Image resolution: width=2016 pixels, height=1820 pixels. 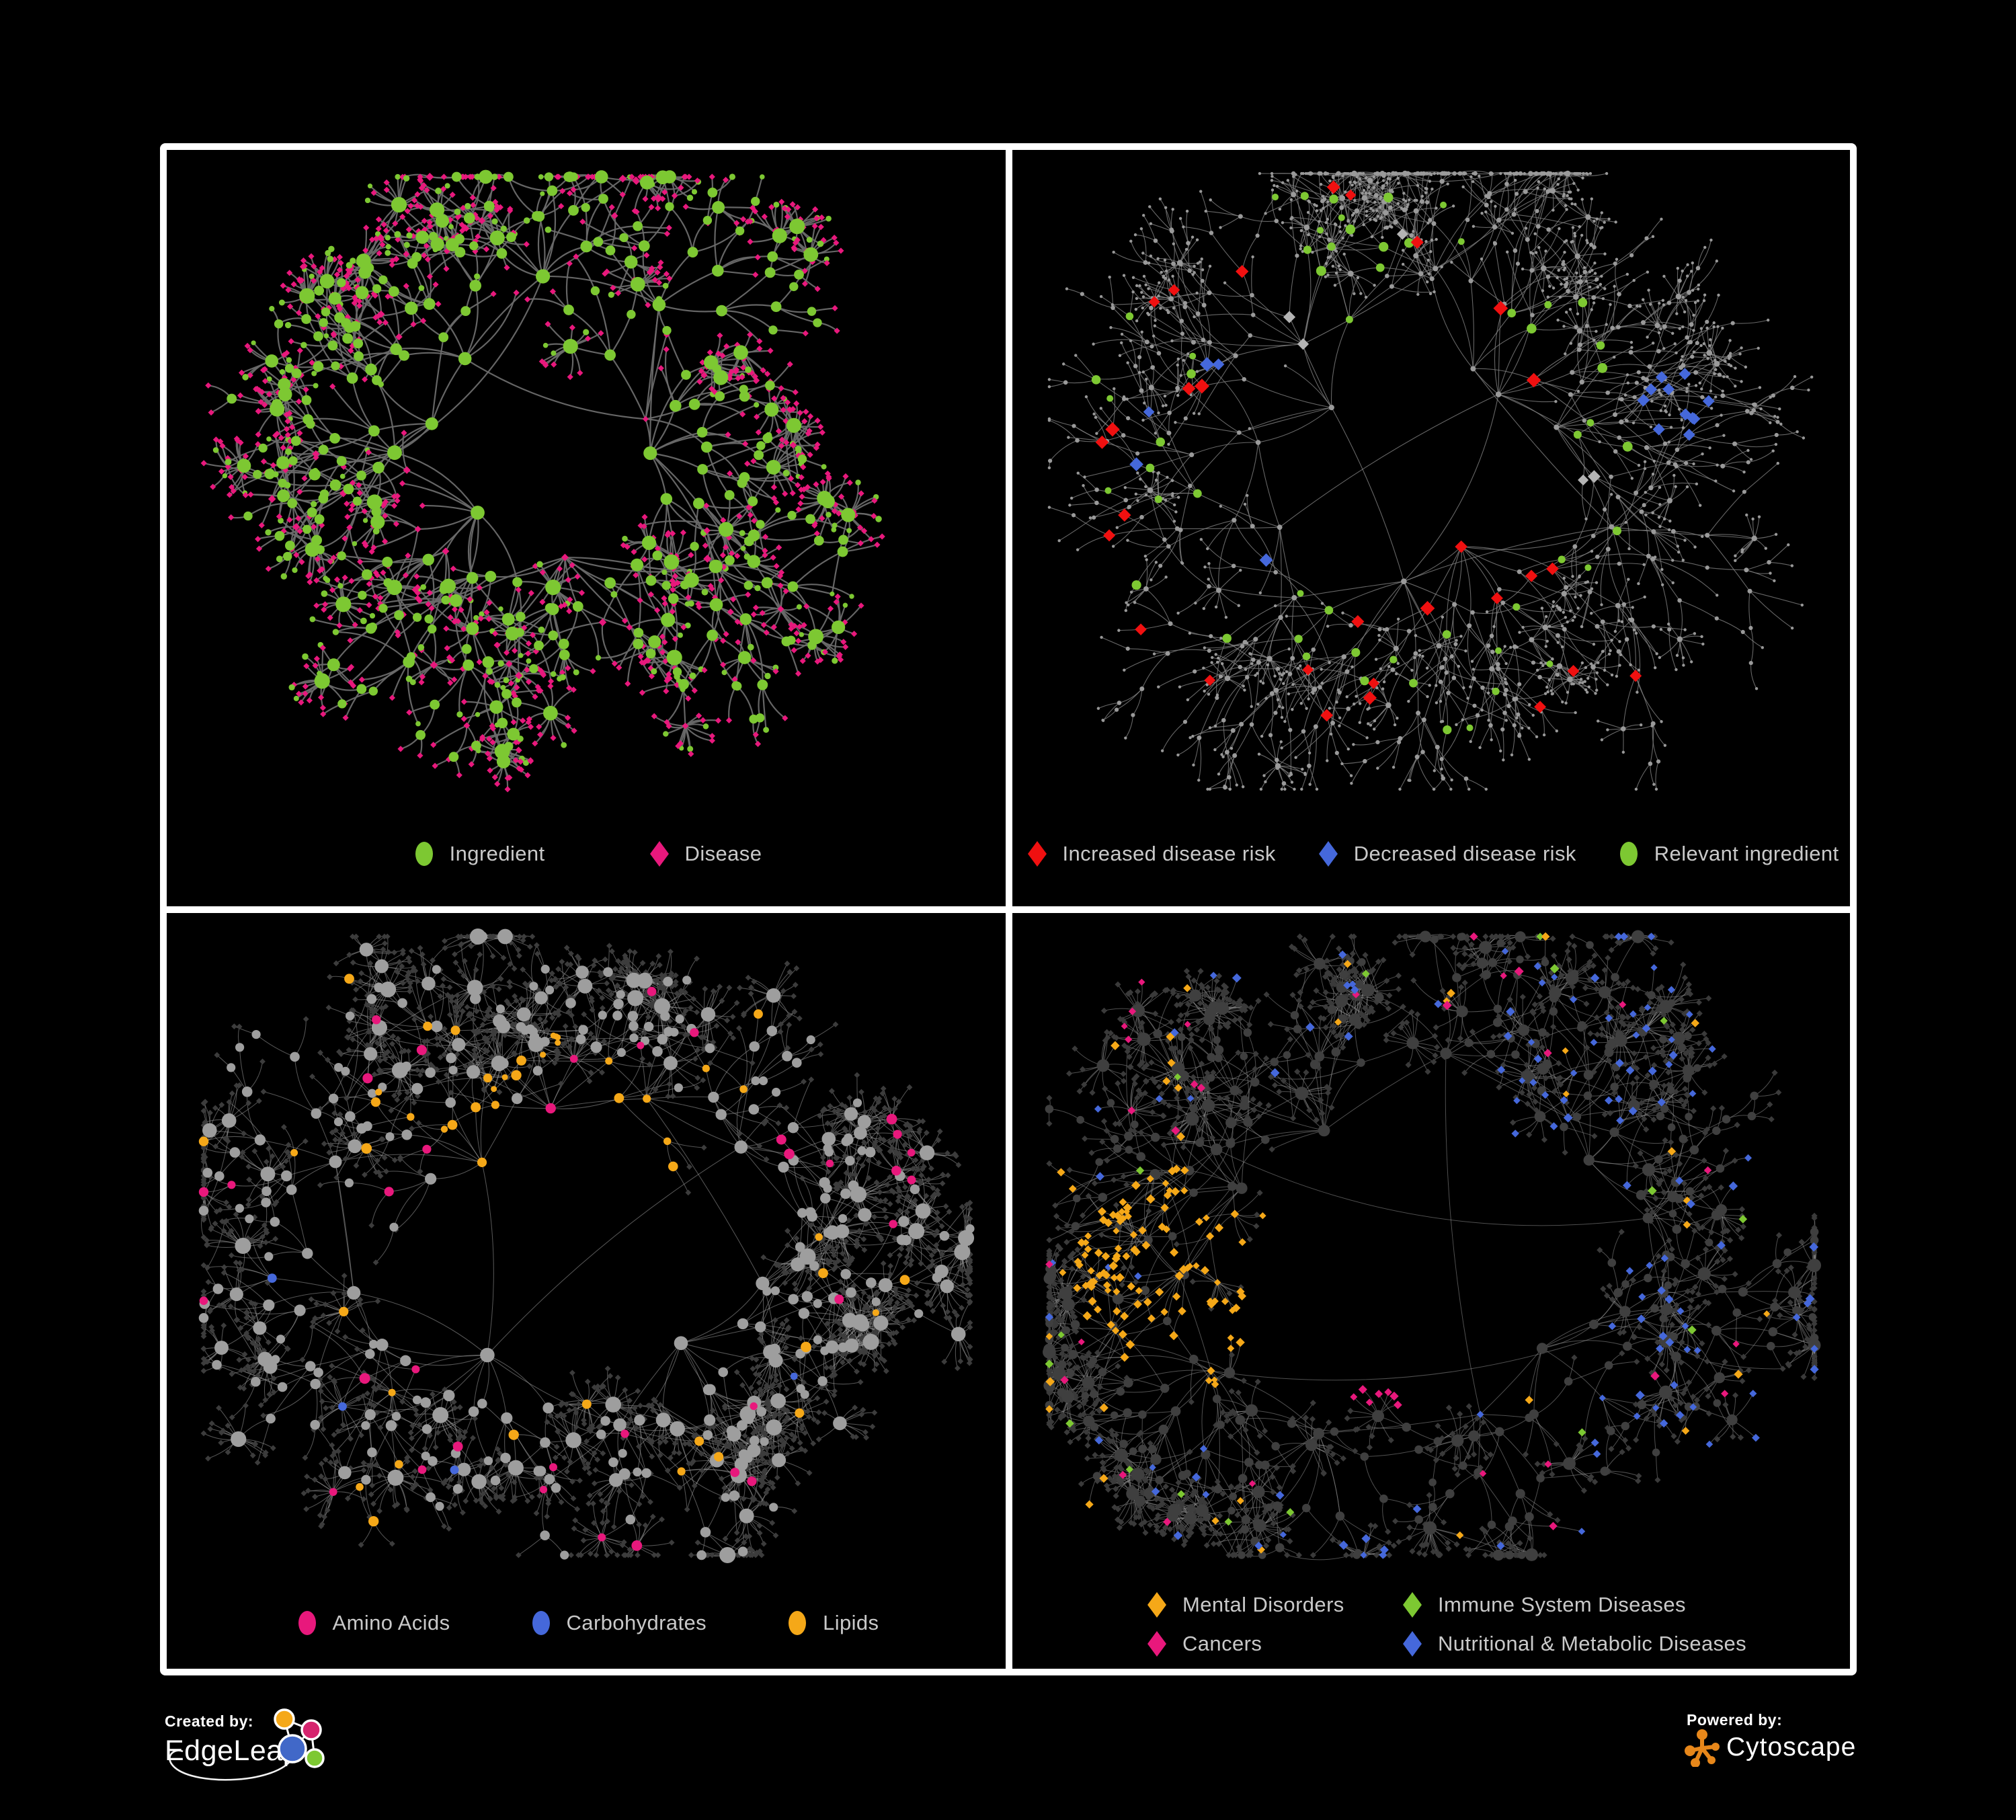 What do you see at coordinates (497, 853) in the screenshot?
I see `legend-label: Ingredient` at bounding box center [497, 853].